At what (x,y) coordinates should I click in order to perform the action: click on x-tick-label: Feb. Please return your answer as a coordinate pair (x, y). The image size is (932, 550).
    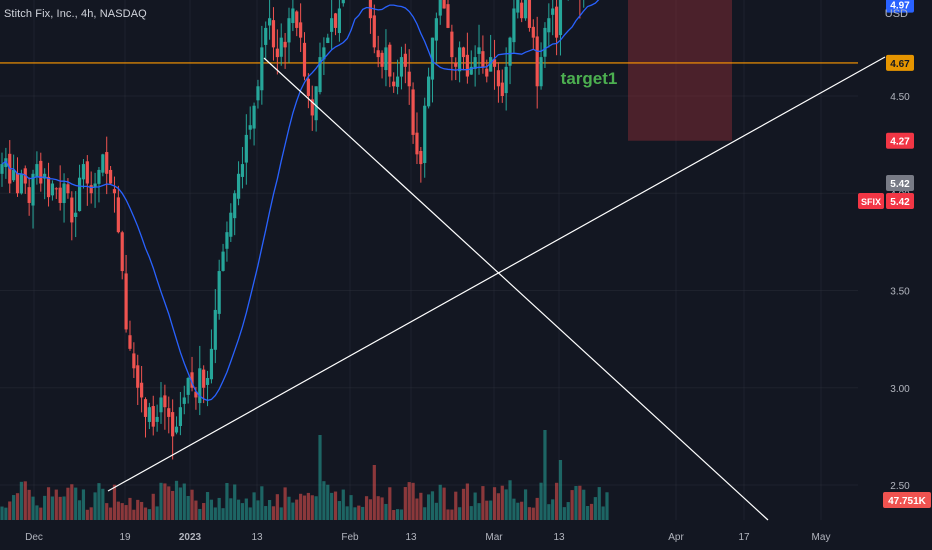
    Looking at the image, I should click on (350, 537).